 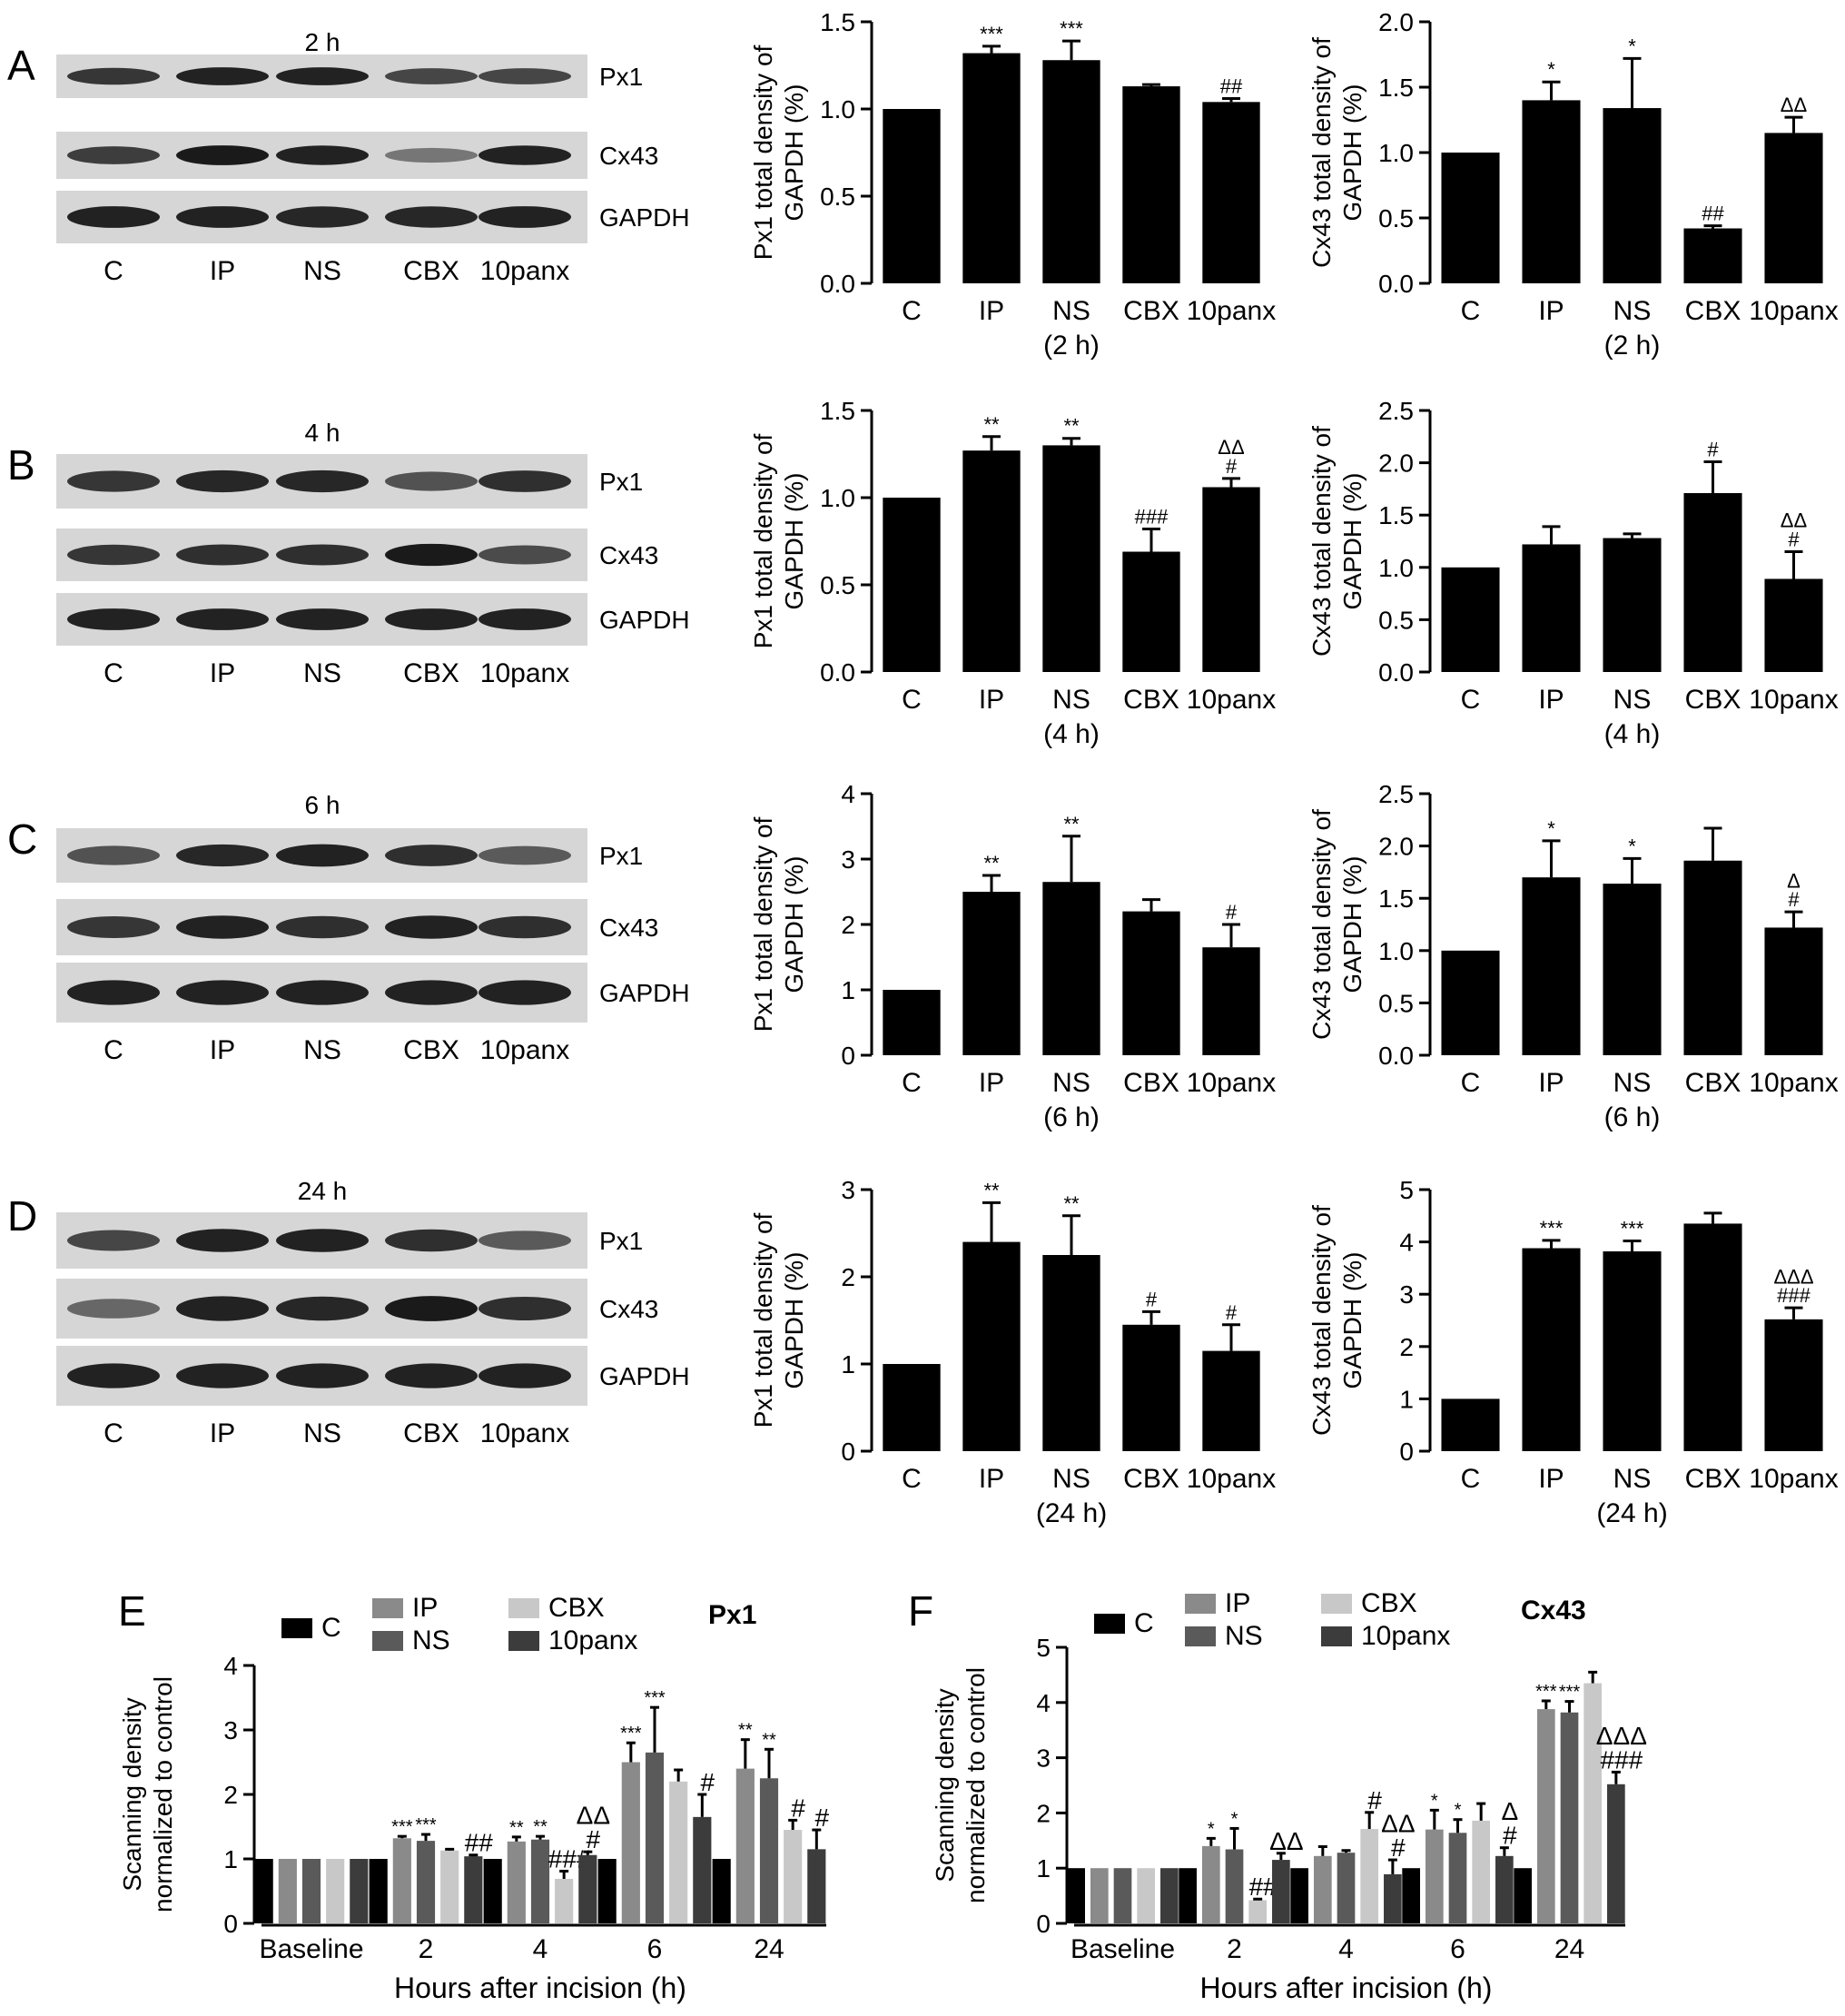 I want to click on x-tick-label: IP, so click(x=1551, y=1083).